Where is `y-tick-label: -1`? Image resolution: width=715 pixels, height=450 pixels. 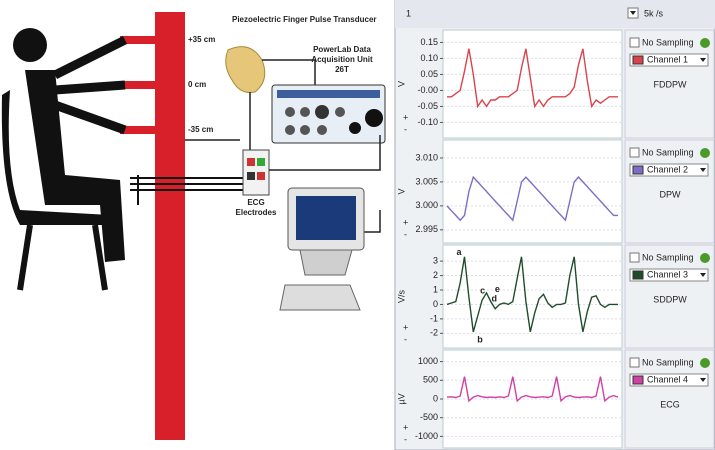 y-tick-label: -1 is located at coordinates (434, 318).